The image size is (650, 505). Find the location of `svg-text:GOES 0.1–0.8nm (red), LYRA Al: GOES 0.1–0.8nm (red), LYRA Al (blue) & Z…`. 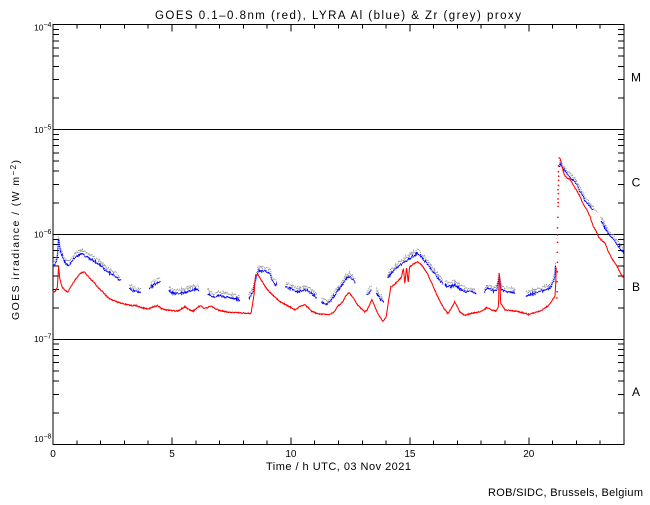

svg-text:GOES 0.1–0.8nm (red), LYRA Al: GOES 0.1–0.8nm (red), LYRA Al (blue) & Z… is located at coordinates (338, 16).